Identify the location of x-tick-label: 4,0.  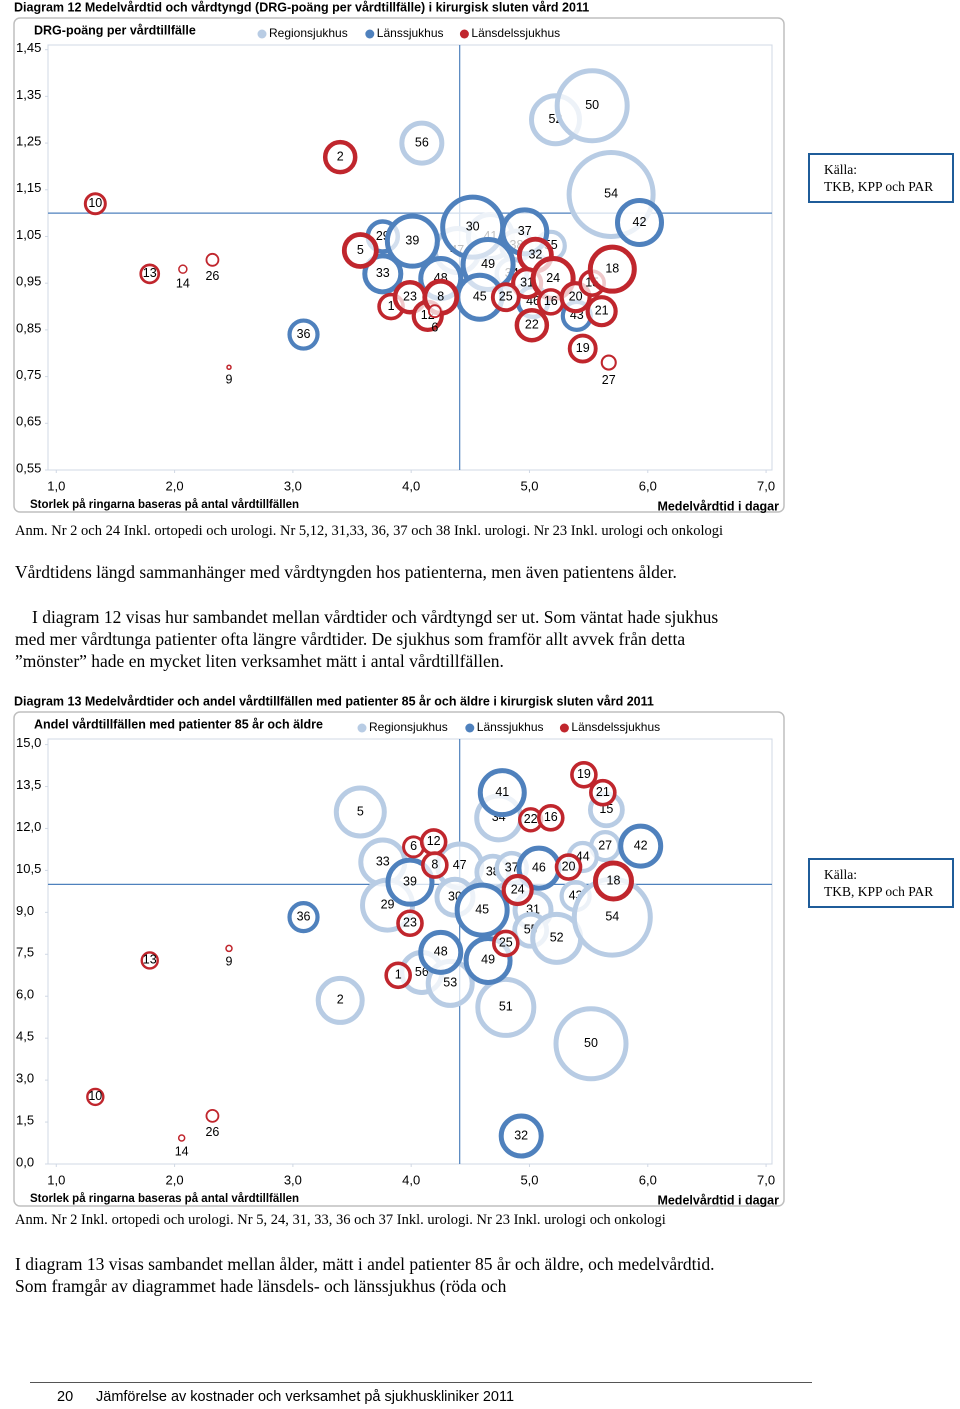
(411, 1179).